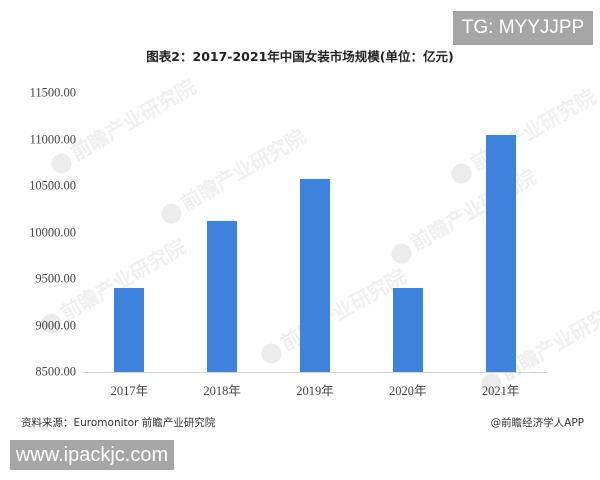 This screenshot has width=600, height=480. I want to click on bar-2019, so click(315, 275).